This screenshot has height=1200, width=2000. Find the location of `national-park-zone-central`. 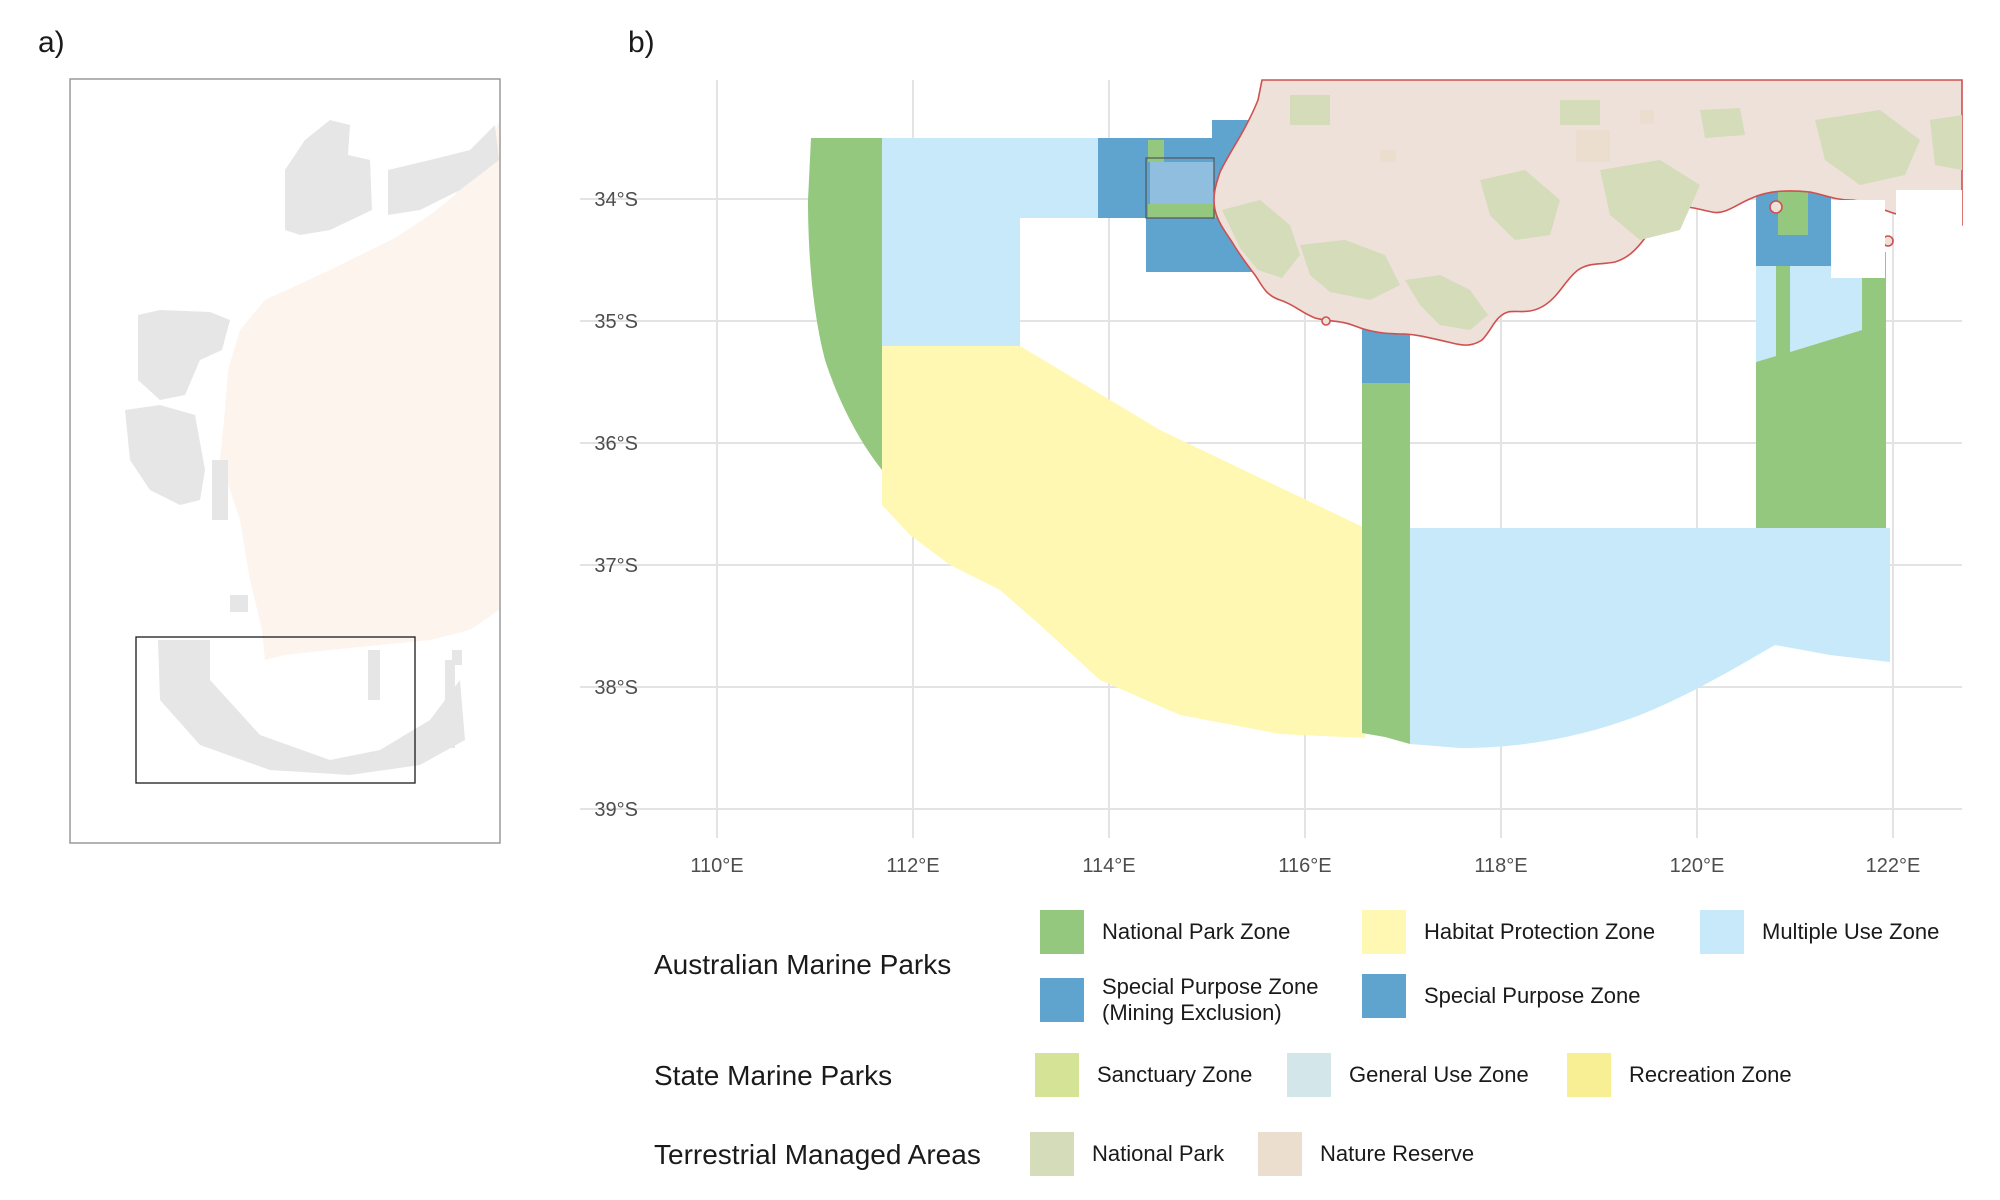

national-park-zone-central is located at coordinates (1386, 563).